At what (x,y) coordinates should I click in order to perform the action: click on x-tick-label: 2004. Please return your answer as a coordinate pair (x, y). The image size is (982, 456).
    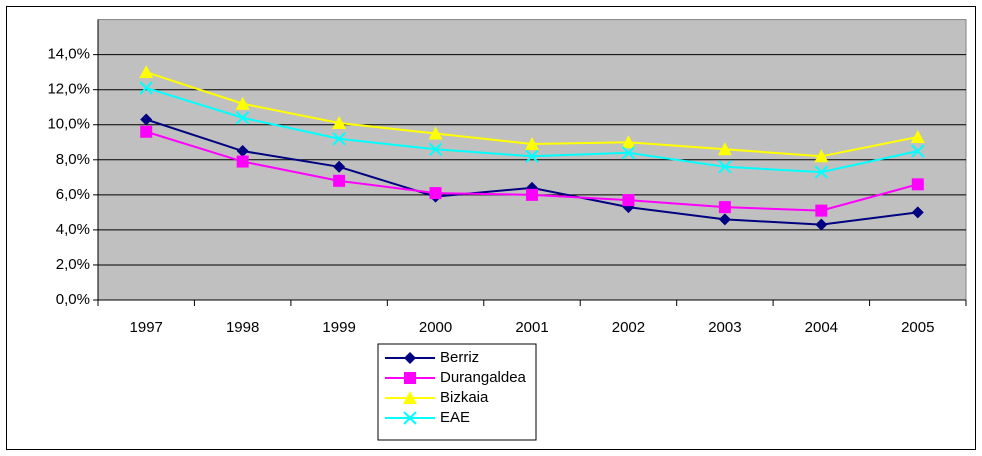
    Looking at the image, I should click on (821, 327).